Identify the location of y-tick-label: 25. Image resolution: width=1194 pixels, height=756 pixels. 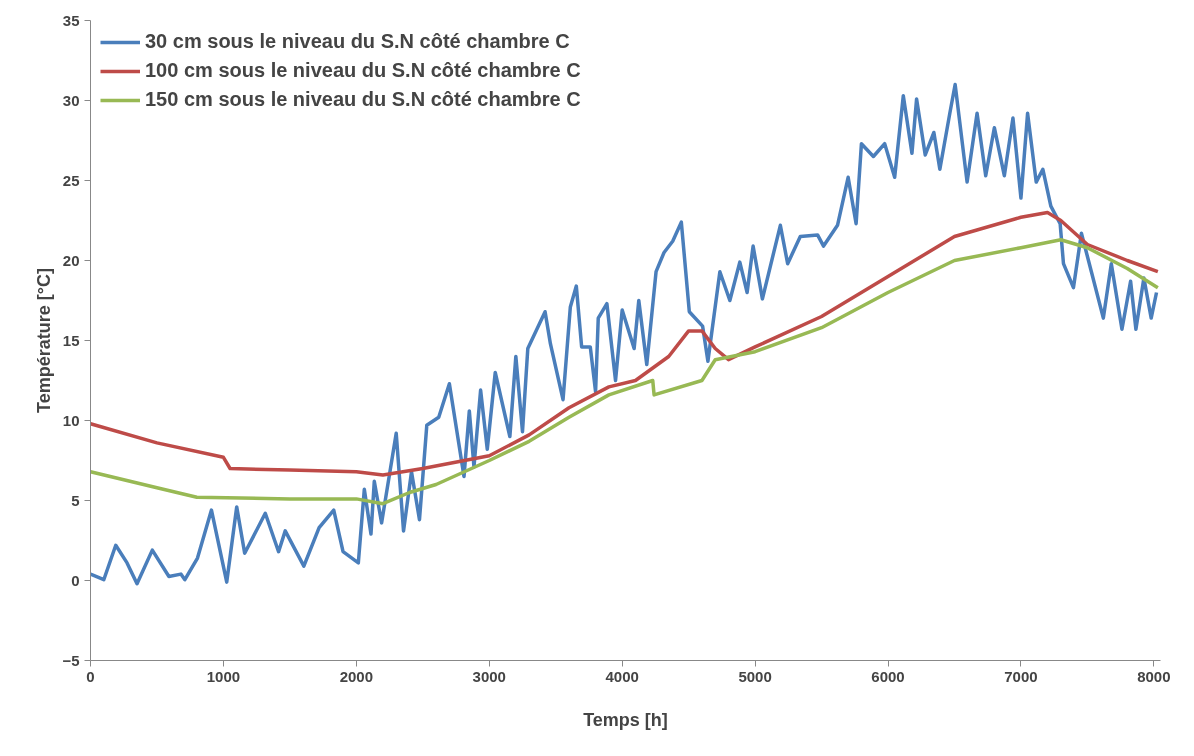
(71, 180).